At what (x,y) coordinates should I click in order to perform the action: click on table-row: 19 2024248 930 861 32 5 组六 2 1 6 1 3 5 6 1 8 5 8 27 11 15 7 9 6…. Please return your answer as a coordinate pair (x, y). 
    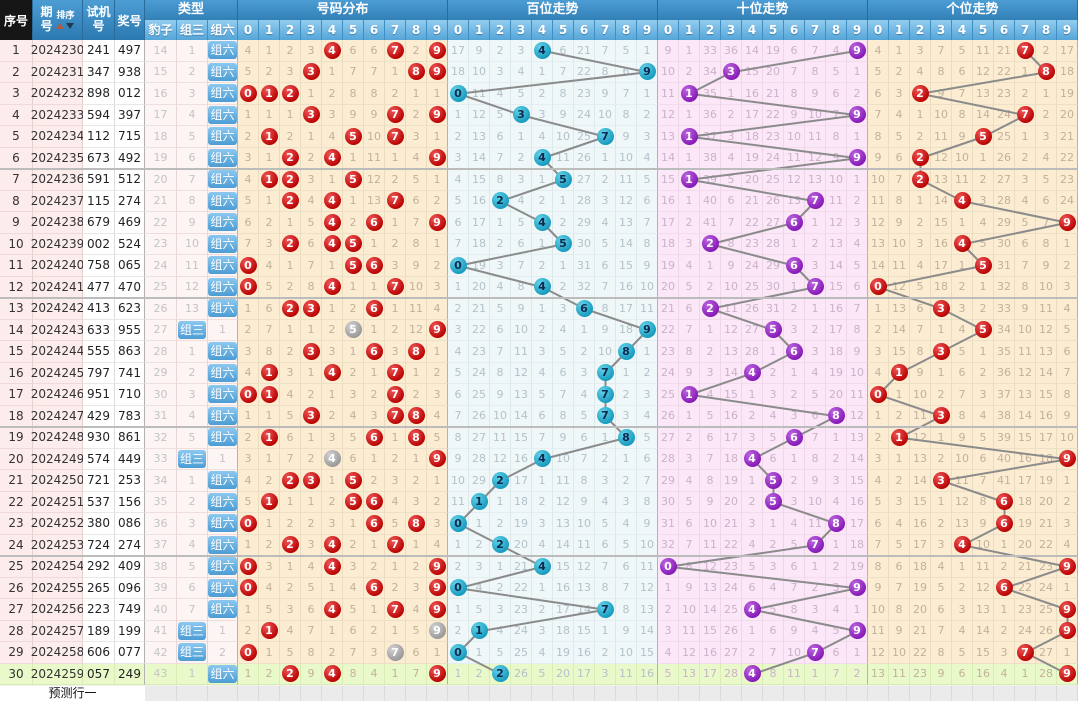
    Looking at the image, I should click on (539, 438).